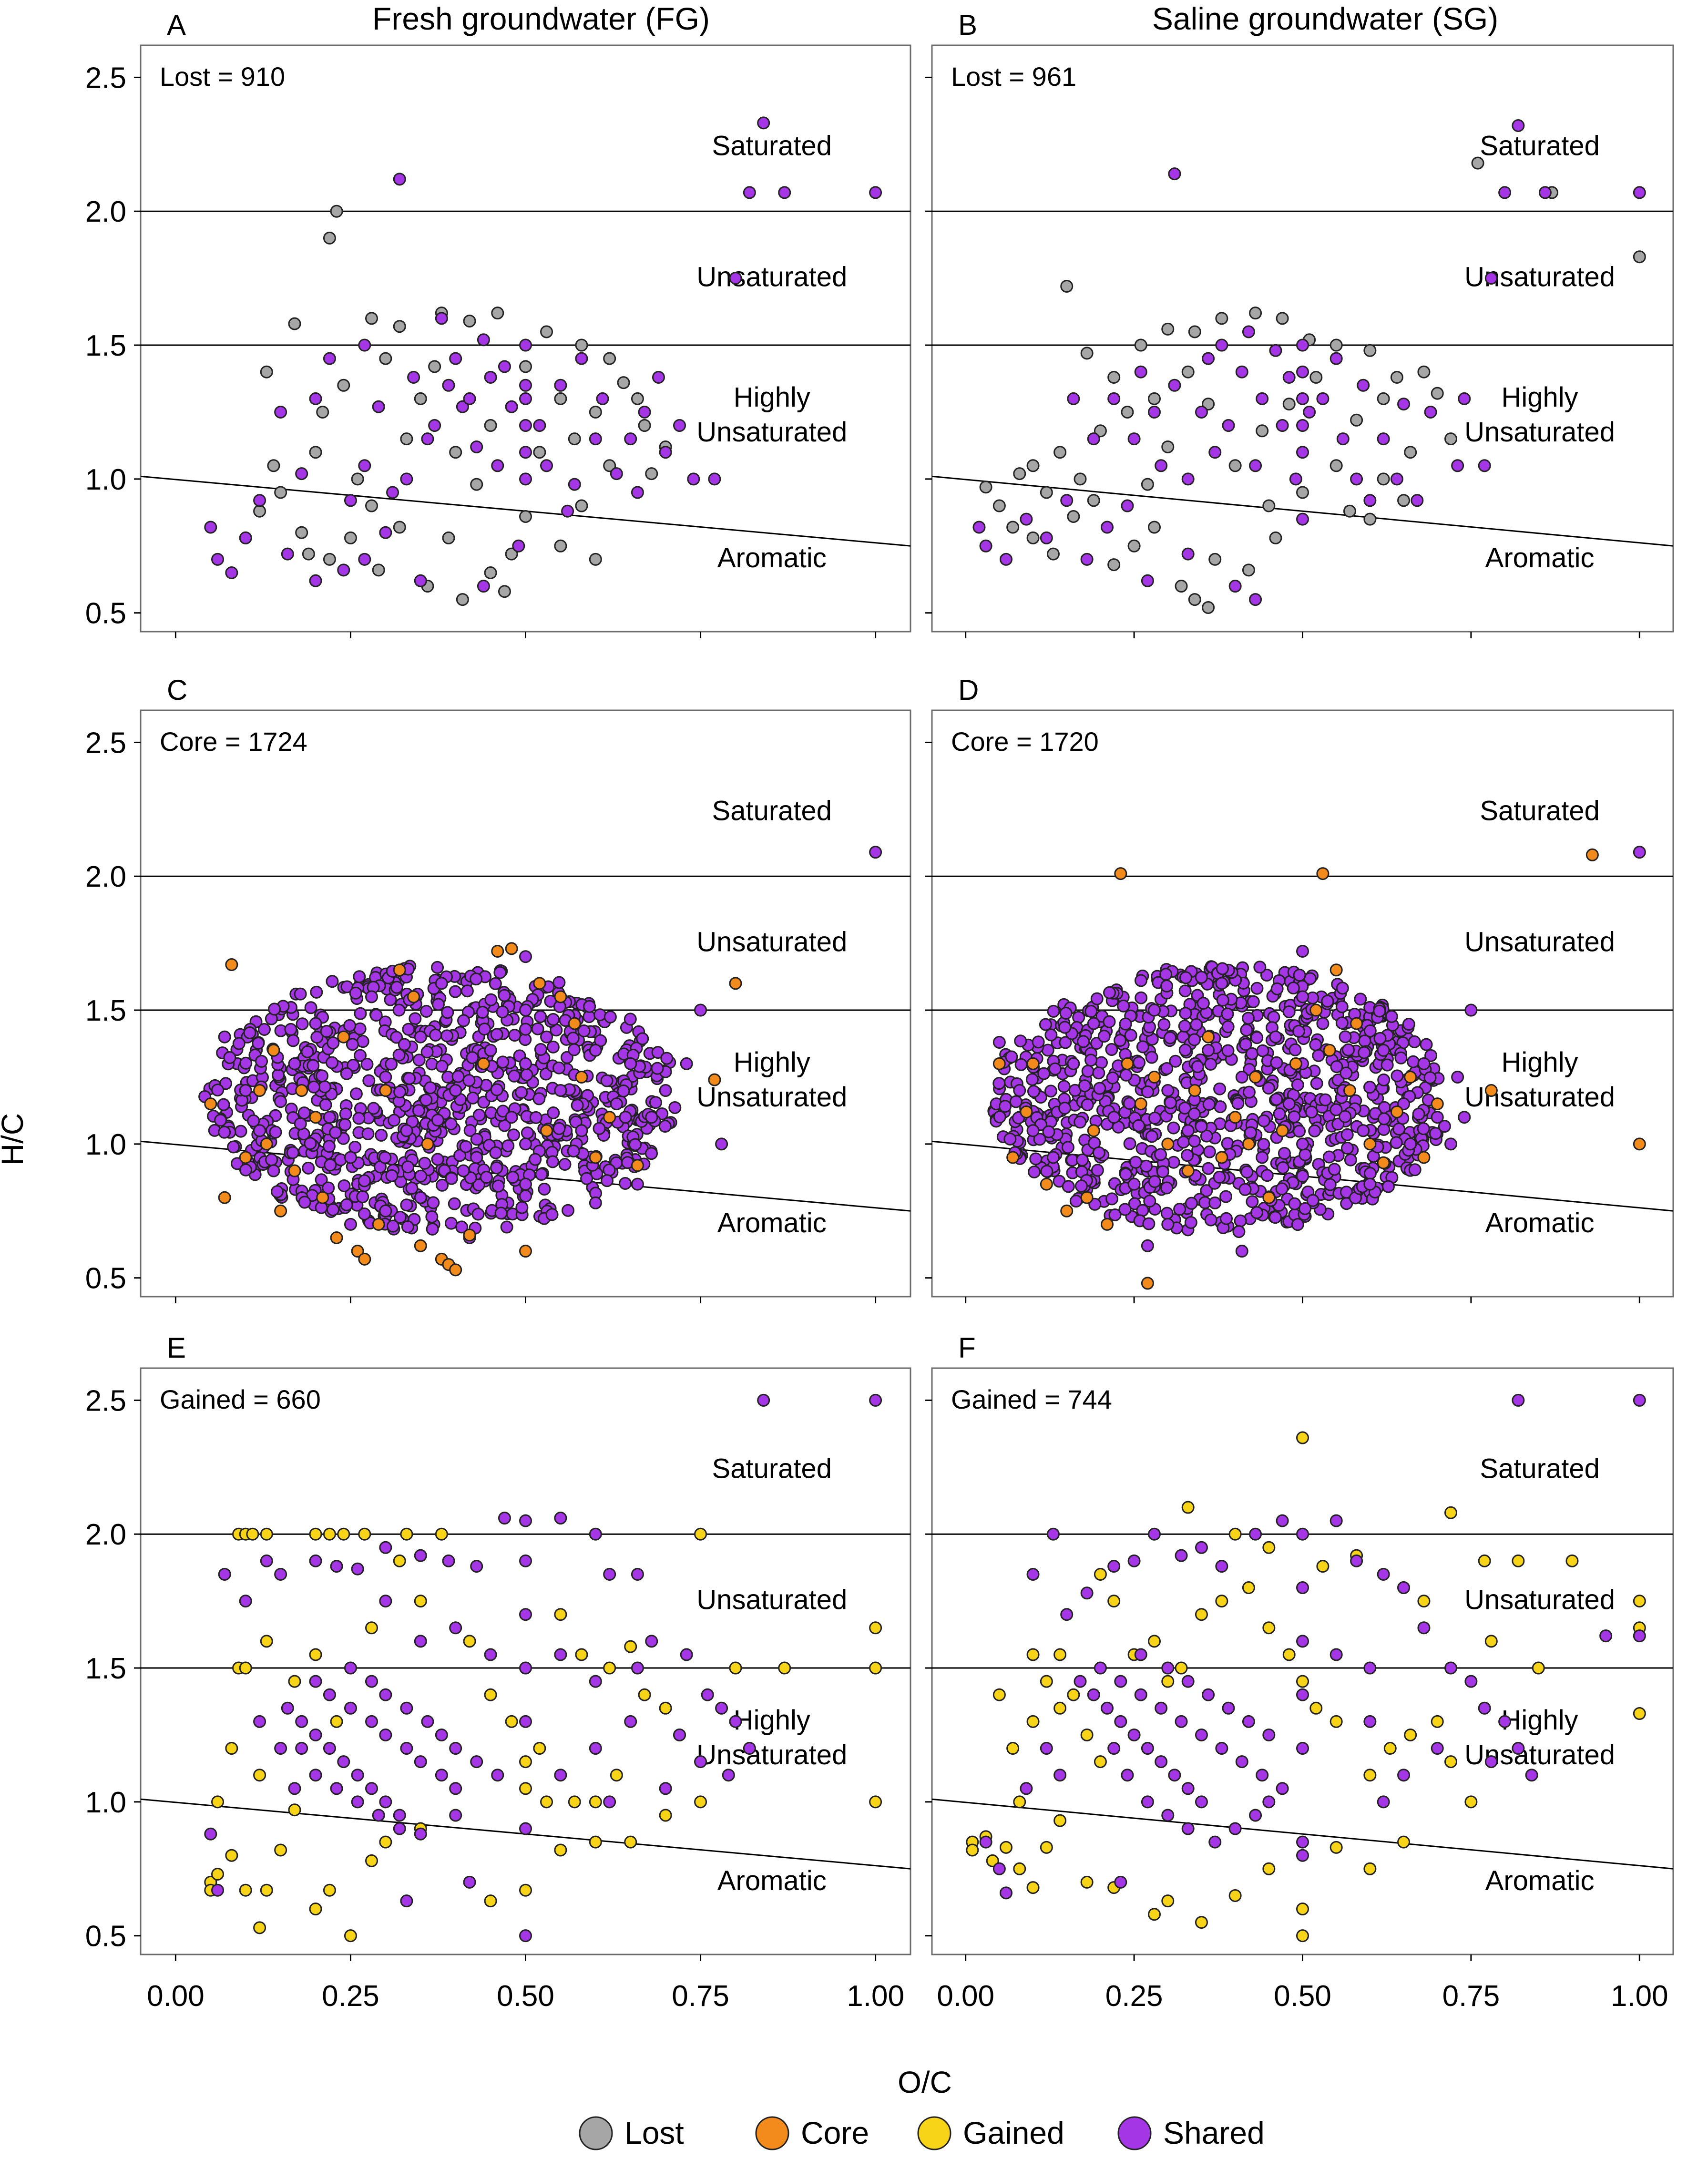 Image resolution: width=1708 pixels, height=2169 pixels. Describe the element at coordinates (105, 211) in the screenshot. I see `y-tick-label: 2.0` at that location.